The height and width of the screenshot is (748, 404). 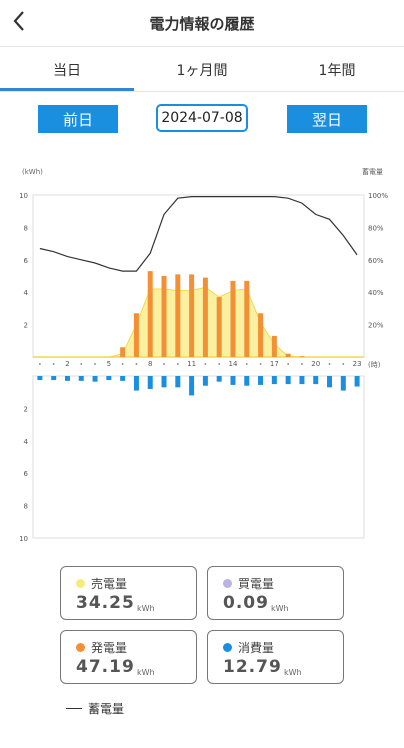 I want to click on x-tick-label: 8, so click(x=150, y=364).